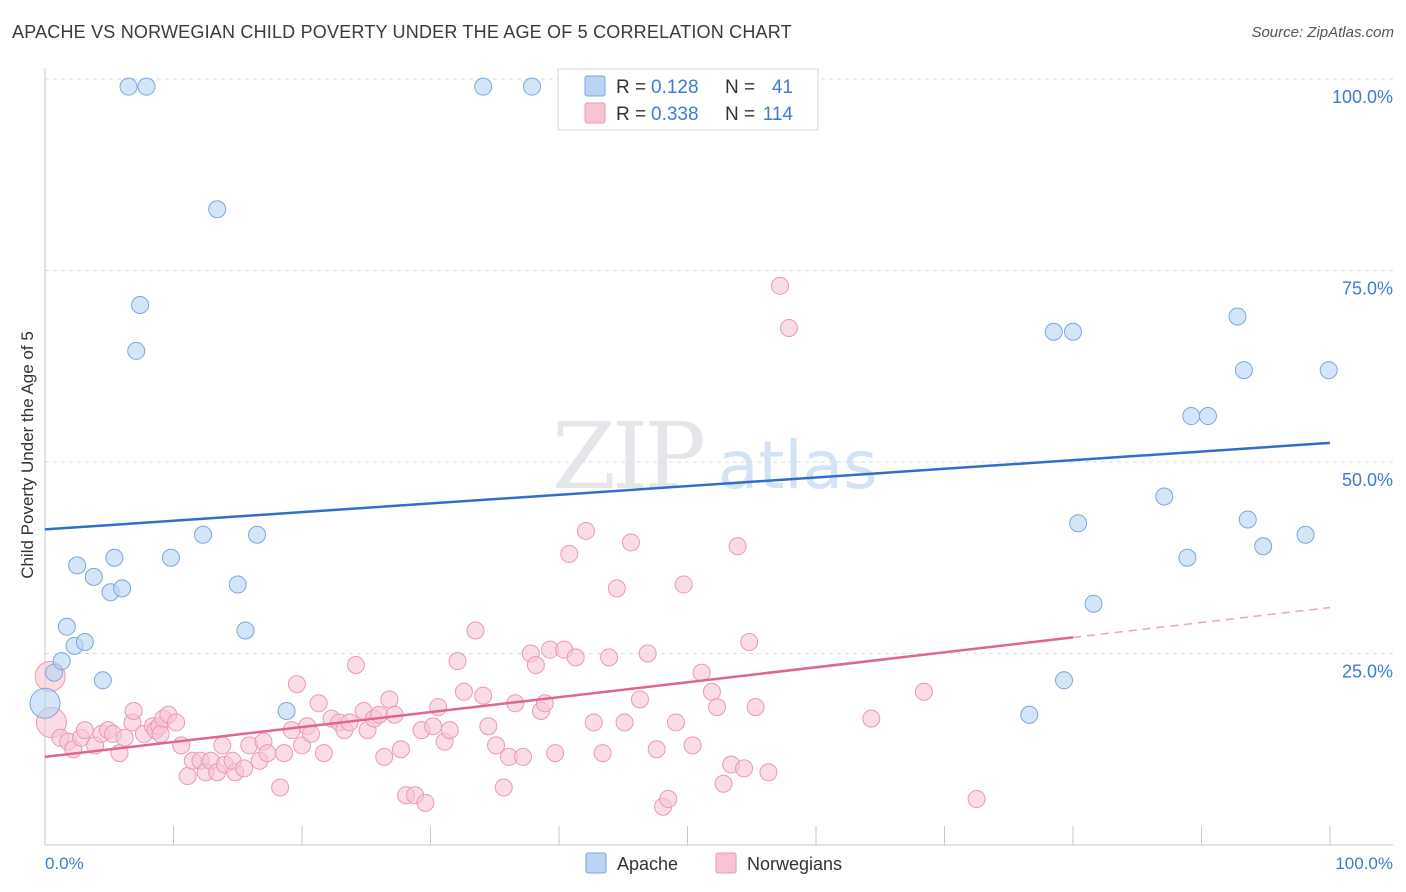 The image size is (1406, 892). What do you see at coordinates (596, 863) in the screenshot?
I see `legend-bottom-swatch-apache` at bounding box center [596, 863].